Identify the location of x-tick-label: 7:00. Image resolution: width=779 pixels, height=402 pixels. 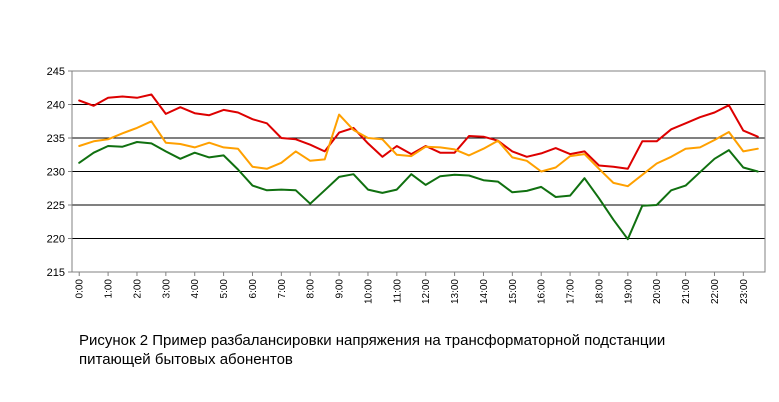
(282, 289).